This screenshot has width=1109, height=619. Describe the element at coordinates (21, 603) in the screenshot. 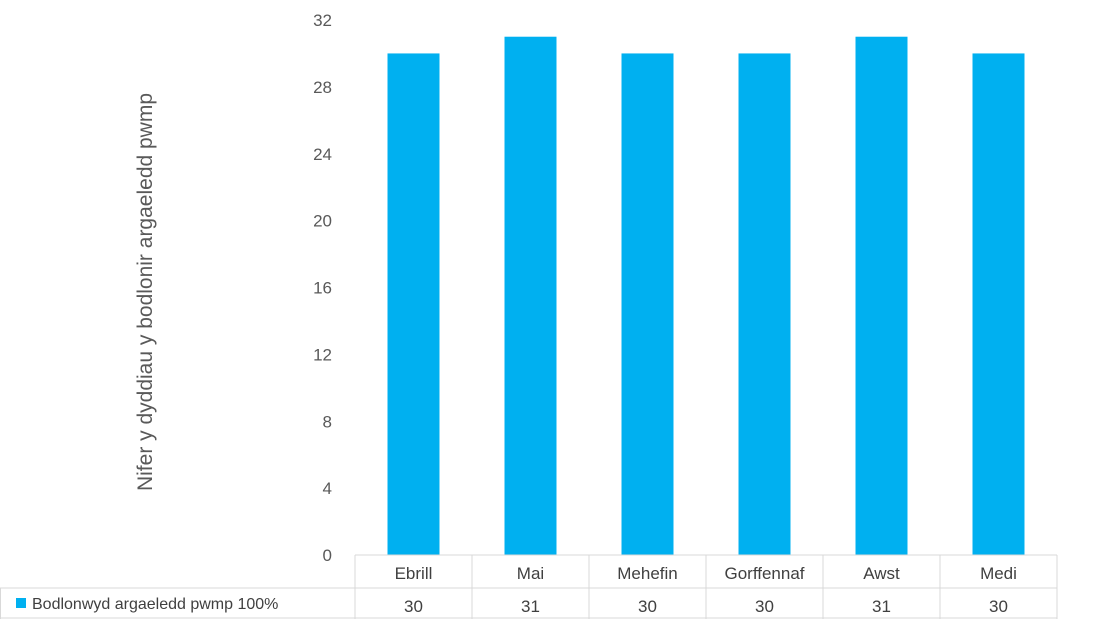

I see `legend-swatch` at that location.